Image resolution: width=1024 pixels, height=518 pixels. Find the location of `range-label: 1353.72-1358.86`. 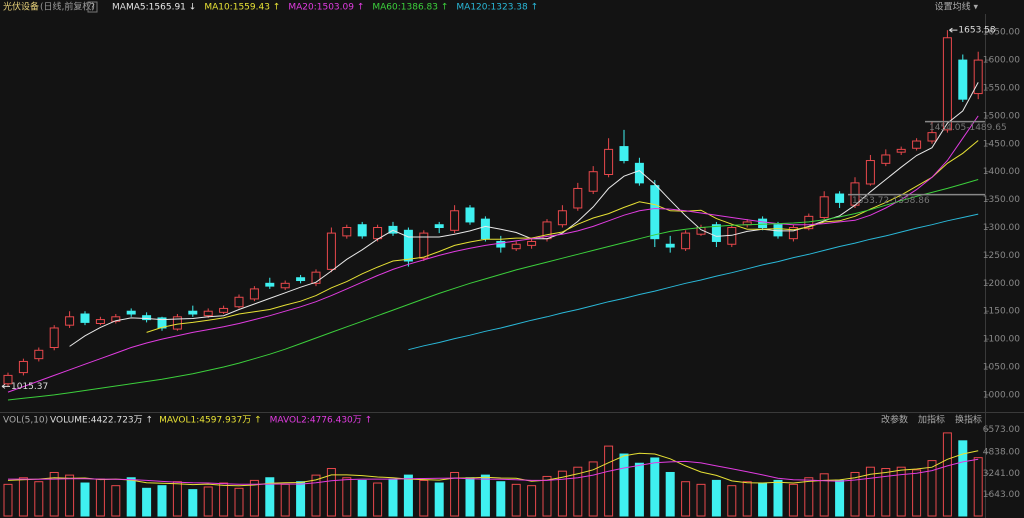

range-label: 1353.72-1358.86 is located at coordinates (891, 201).